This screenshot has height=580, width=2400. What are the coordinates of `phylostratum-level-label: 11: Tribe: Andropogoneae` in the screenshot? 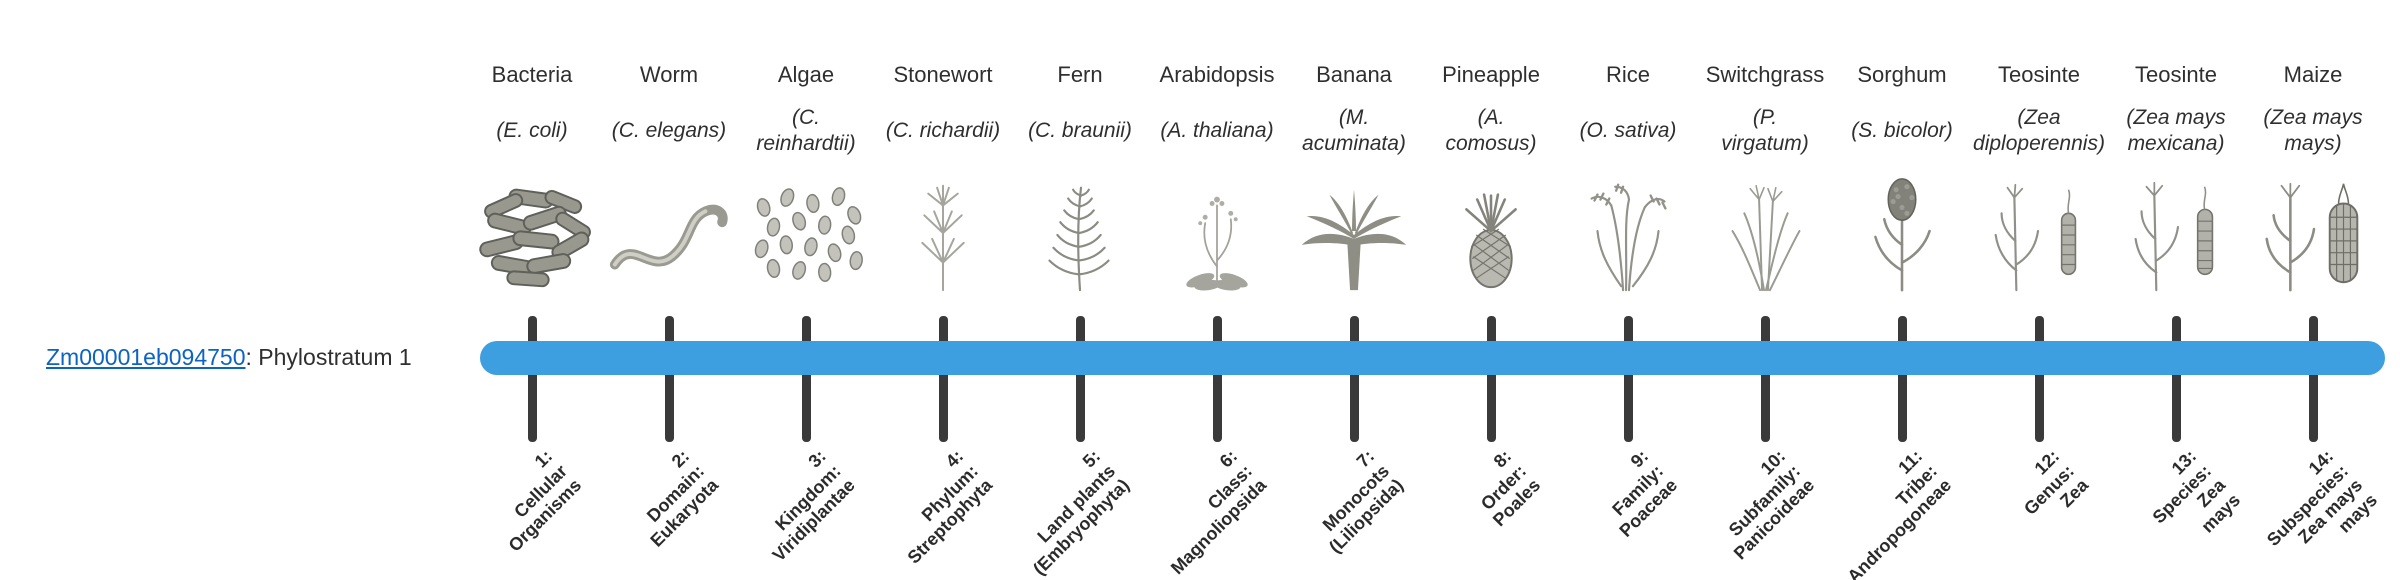 It's located at (1899, 513).